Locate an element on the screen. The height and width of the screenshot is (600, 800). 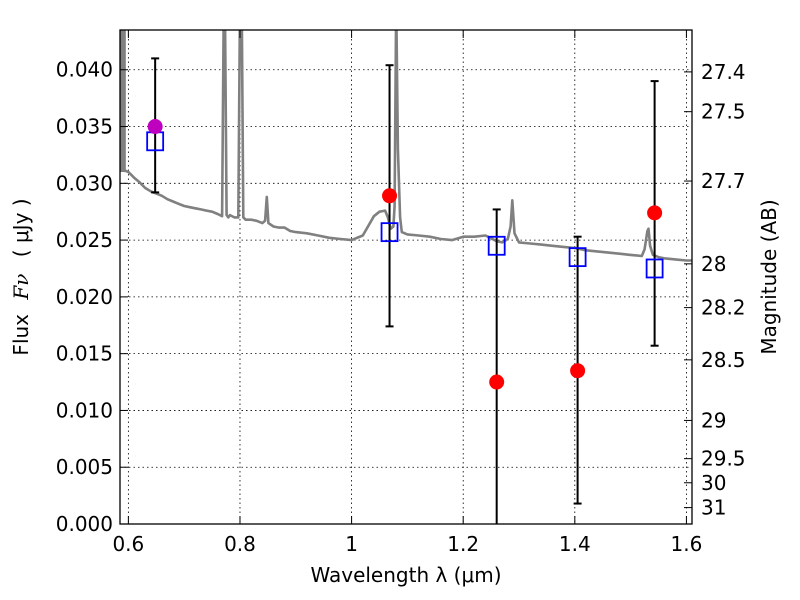
y2-tick-label: 28.5 is located at coordinates (723, 360).